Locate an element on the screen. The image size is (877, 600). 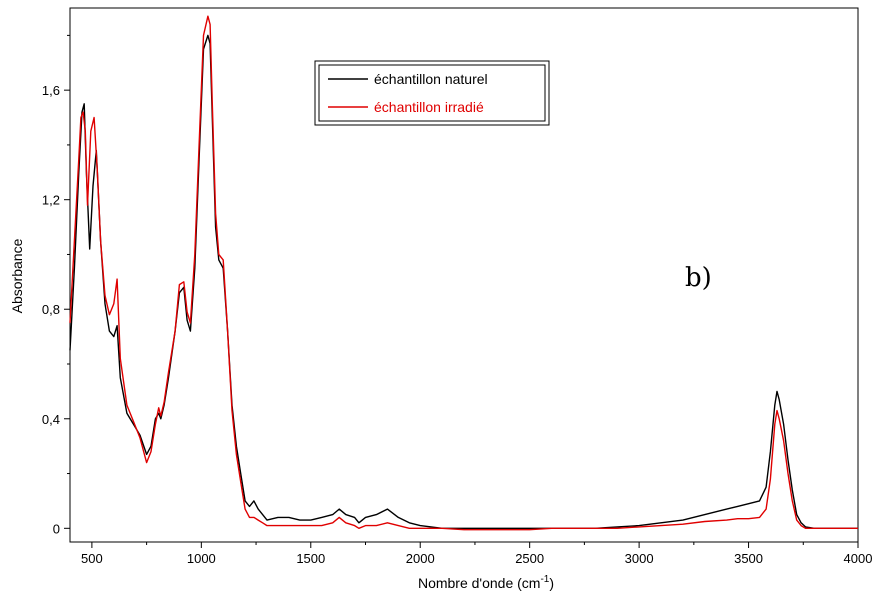
legend-label-irradie: échantillon irradié is located at coordinates (429, 107).